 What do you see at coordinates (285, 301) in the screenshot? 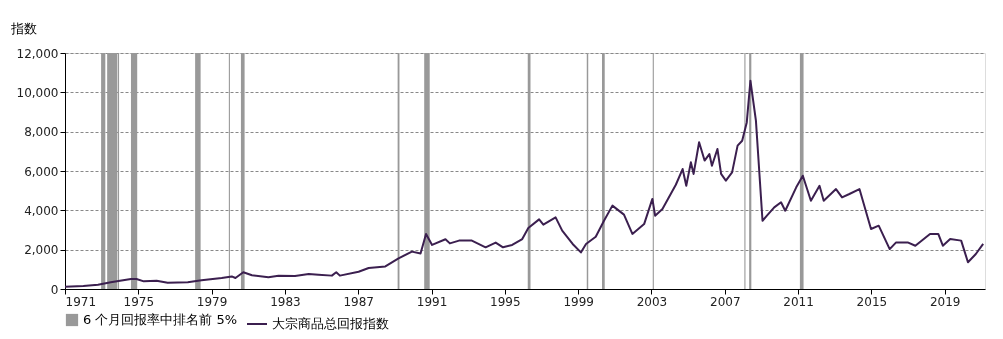
I see `x-tick-label: 1983` at bounding box center [285, 301].